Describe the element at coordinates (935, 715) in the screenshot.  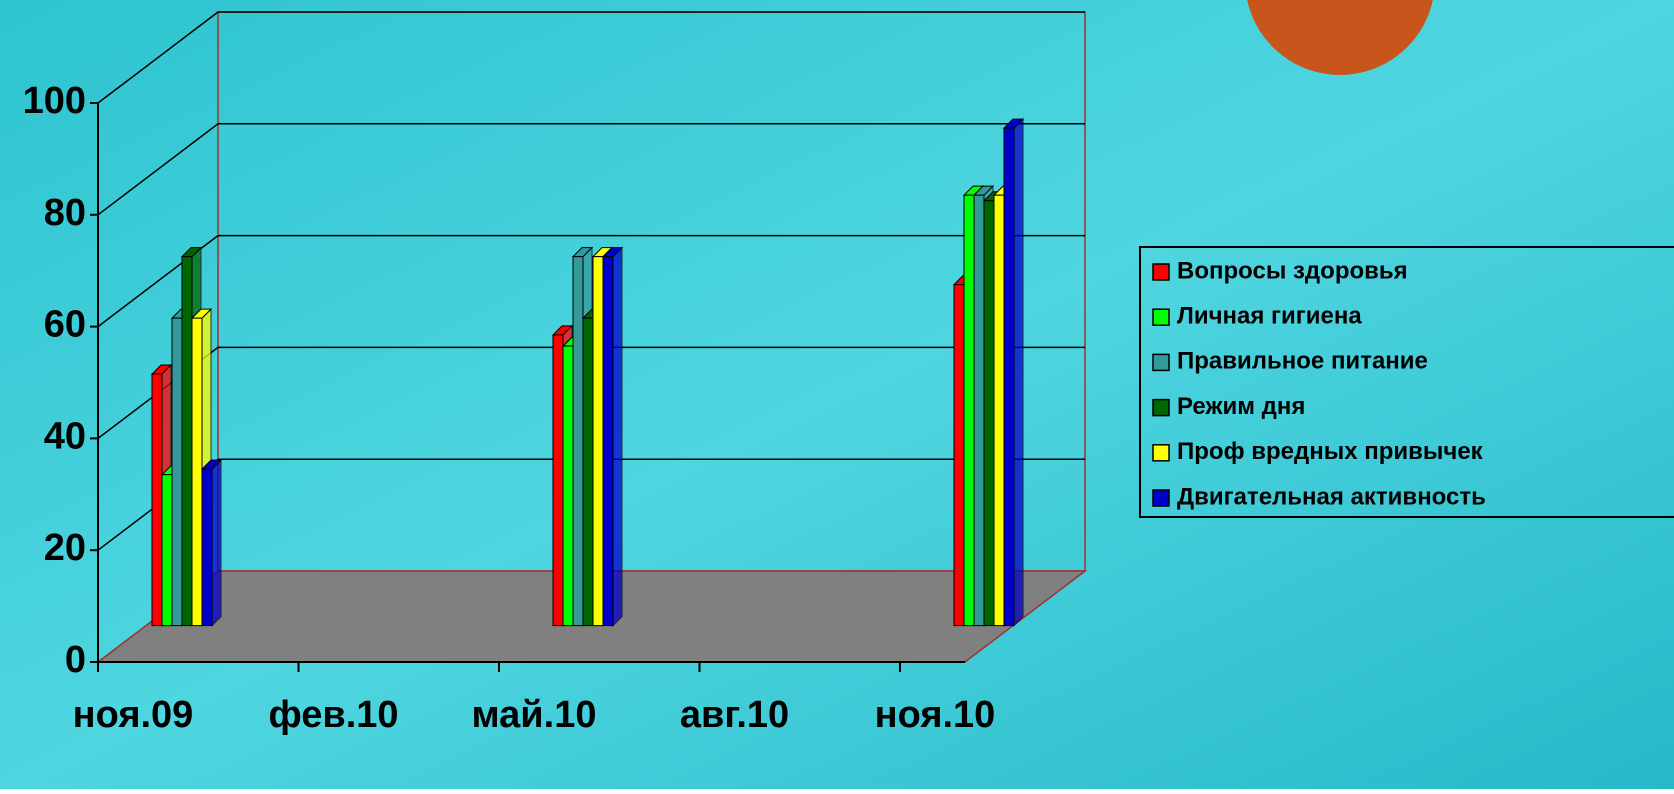
I see `x-tick-label: ноя.10` at that location.